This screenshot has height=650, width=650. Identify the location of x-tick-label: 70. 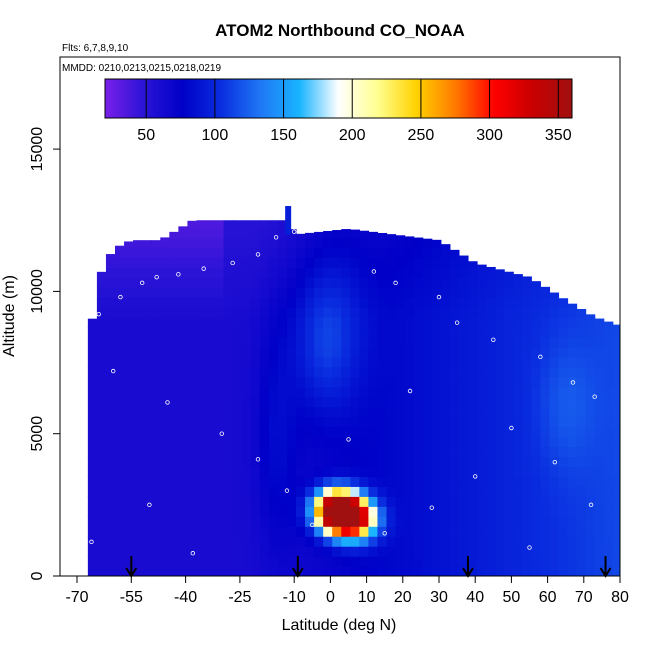
(584, 597).